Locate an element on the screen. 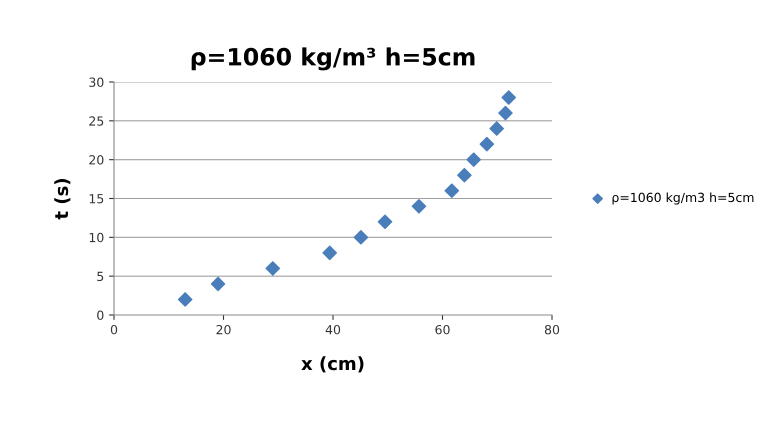  y-tick-label: 5 is located at coordinates (100, 277).